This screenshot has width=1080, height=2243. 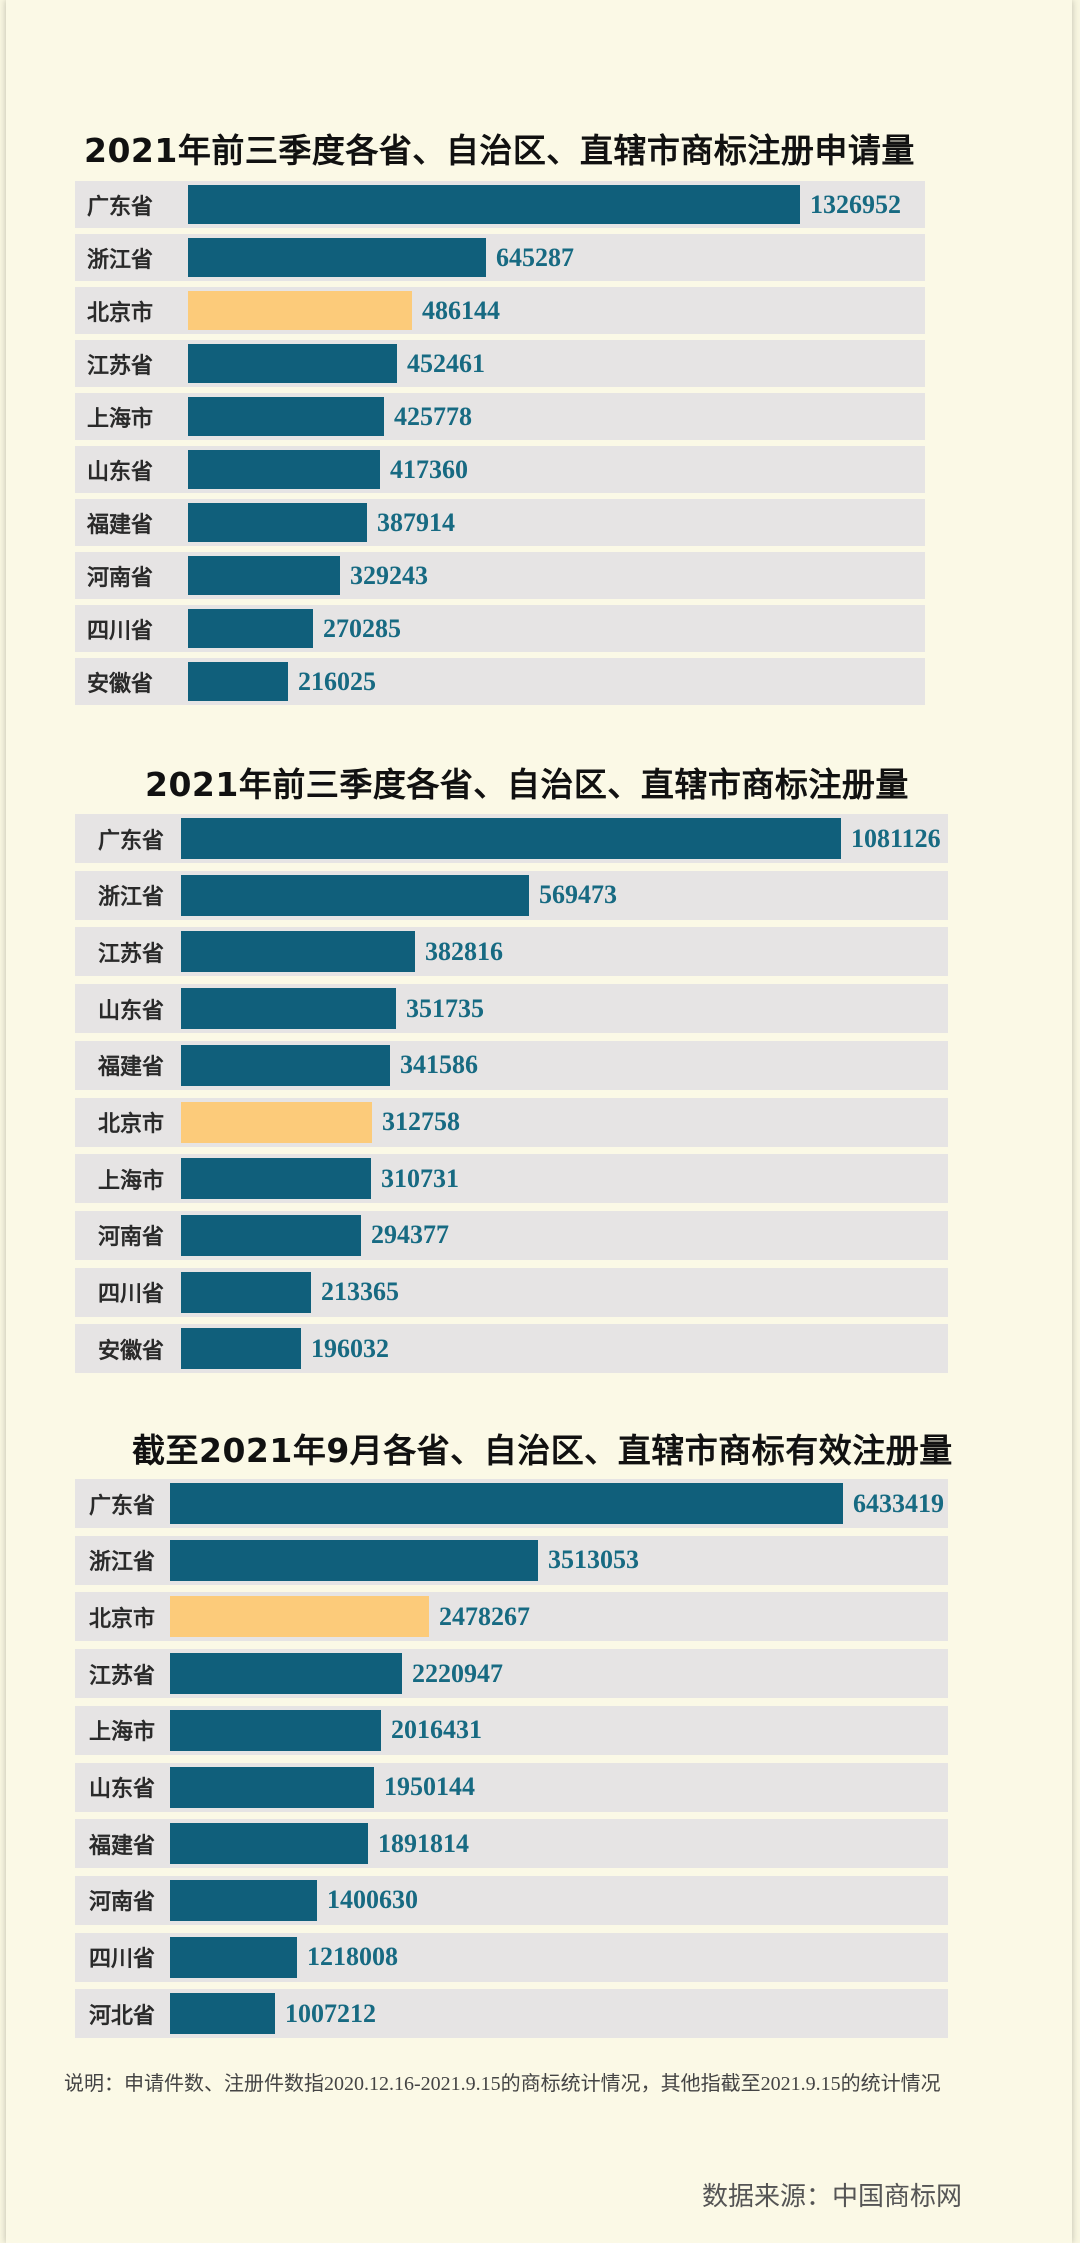 I want to click on bar-row: 江苏省 452461, so click(x=500, y=363).